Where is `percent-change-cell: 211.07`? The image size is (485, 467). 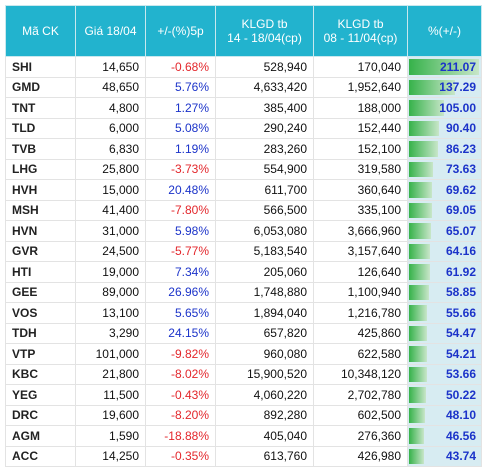 percent-change-cell: 211.07 is located at coordinates (444, 67).